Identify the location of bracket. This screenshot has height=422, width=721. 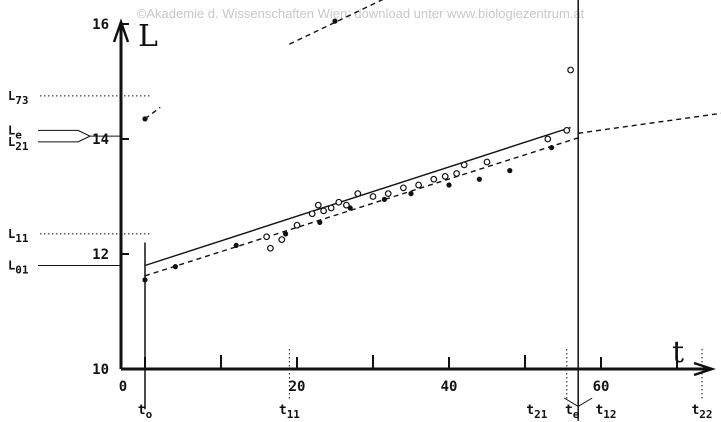
(84, 136).